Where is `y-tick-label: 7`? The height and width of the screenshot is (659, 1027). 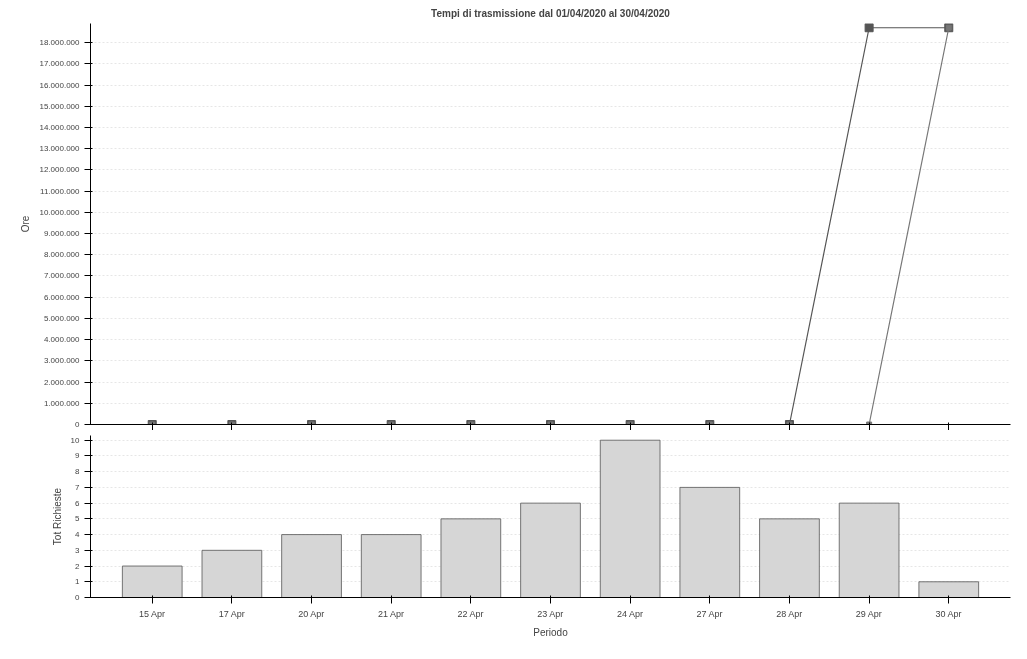
y-tick-label: 7 is located at coordinates (78, 487).